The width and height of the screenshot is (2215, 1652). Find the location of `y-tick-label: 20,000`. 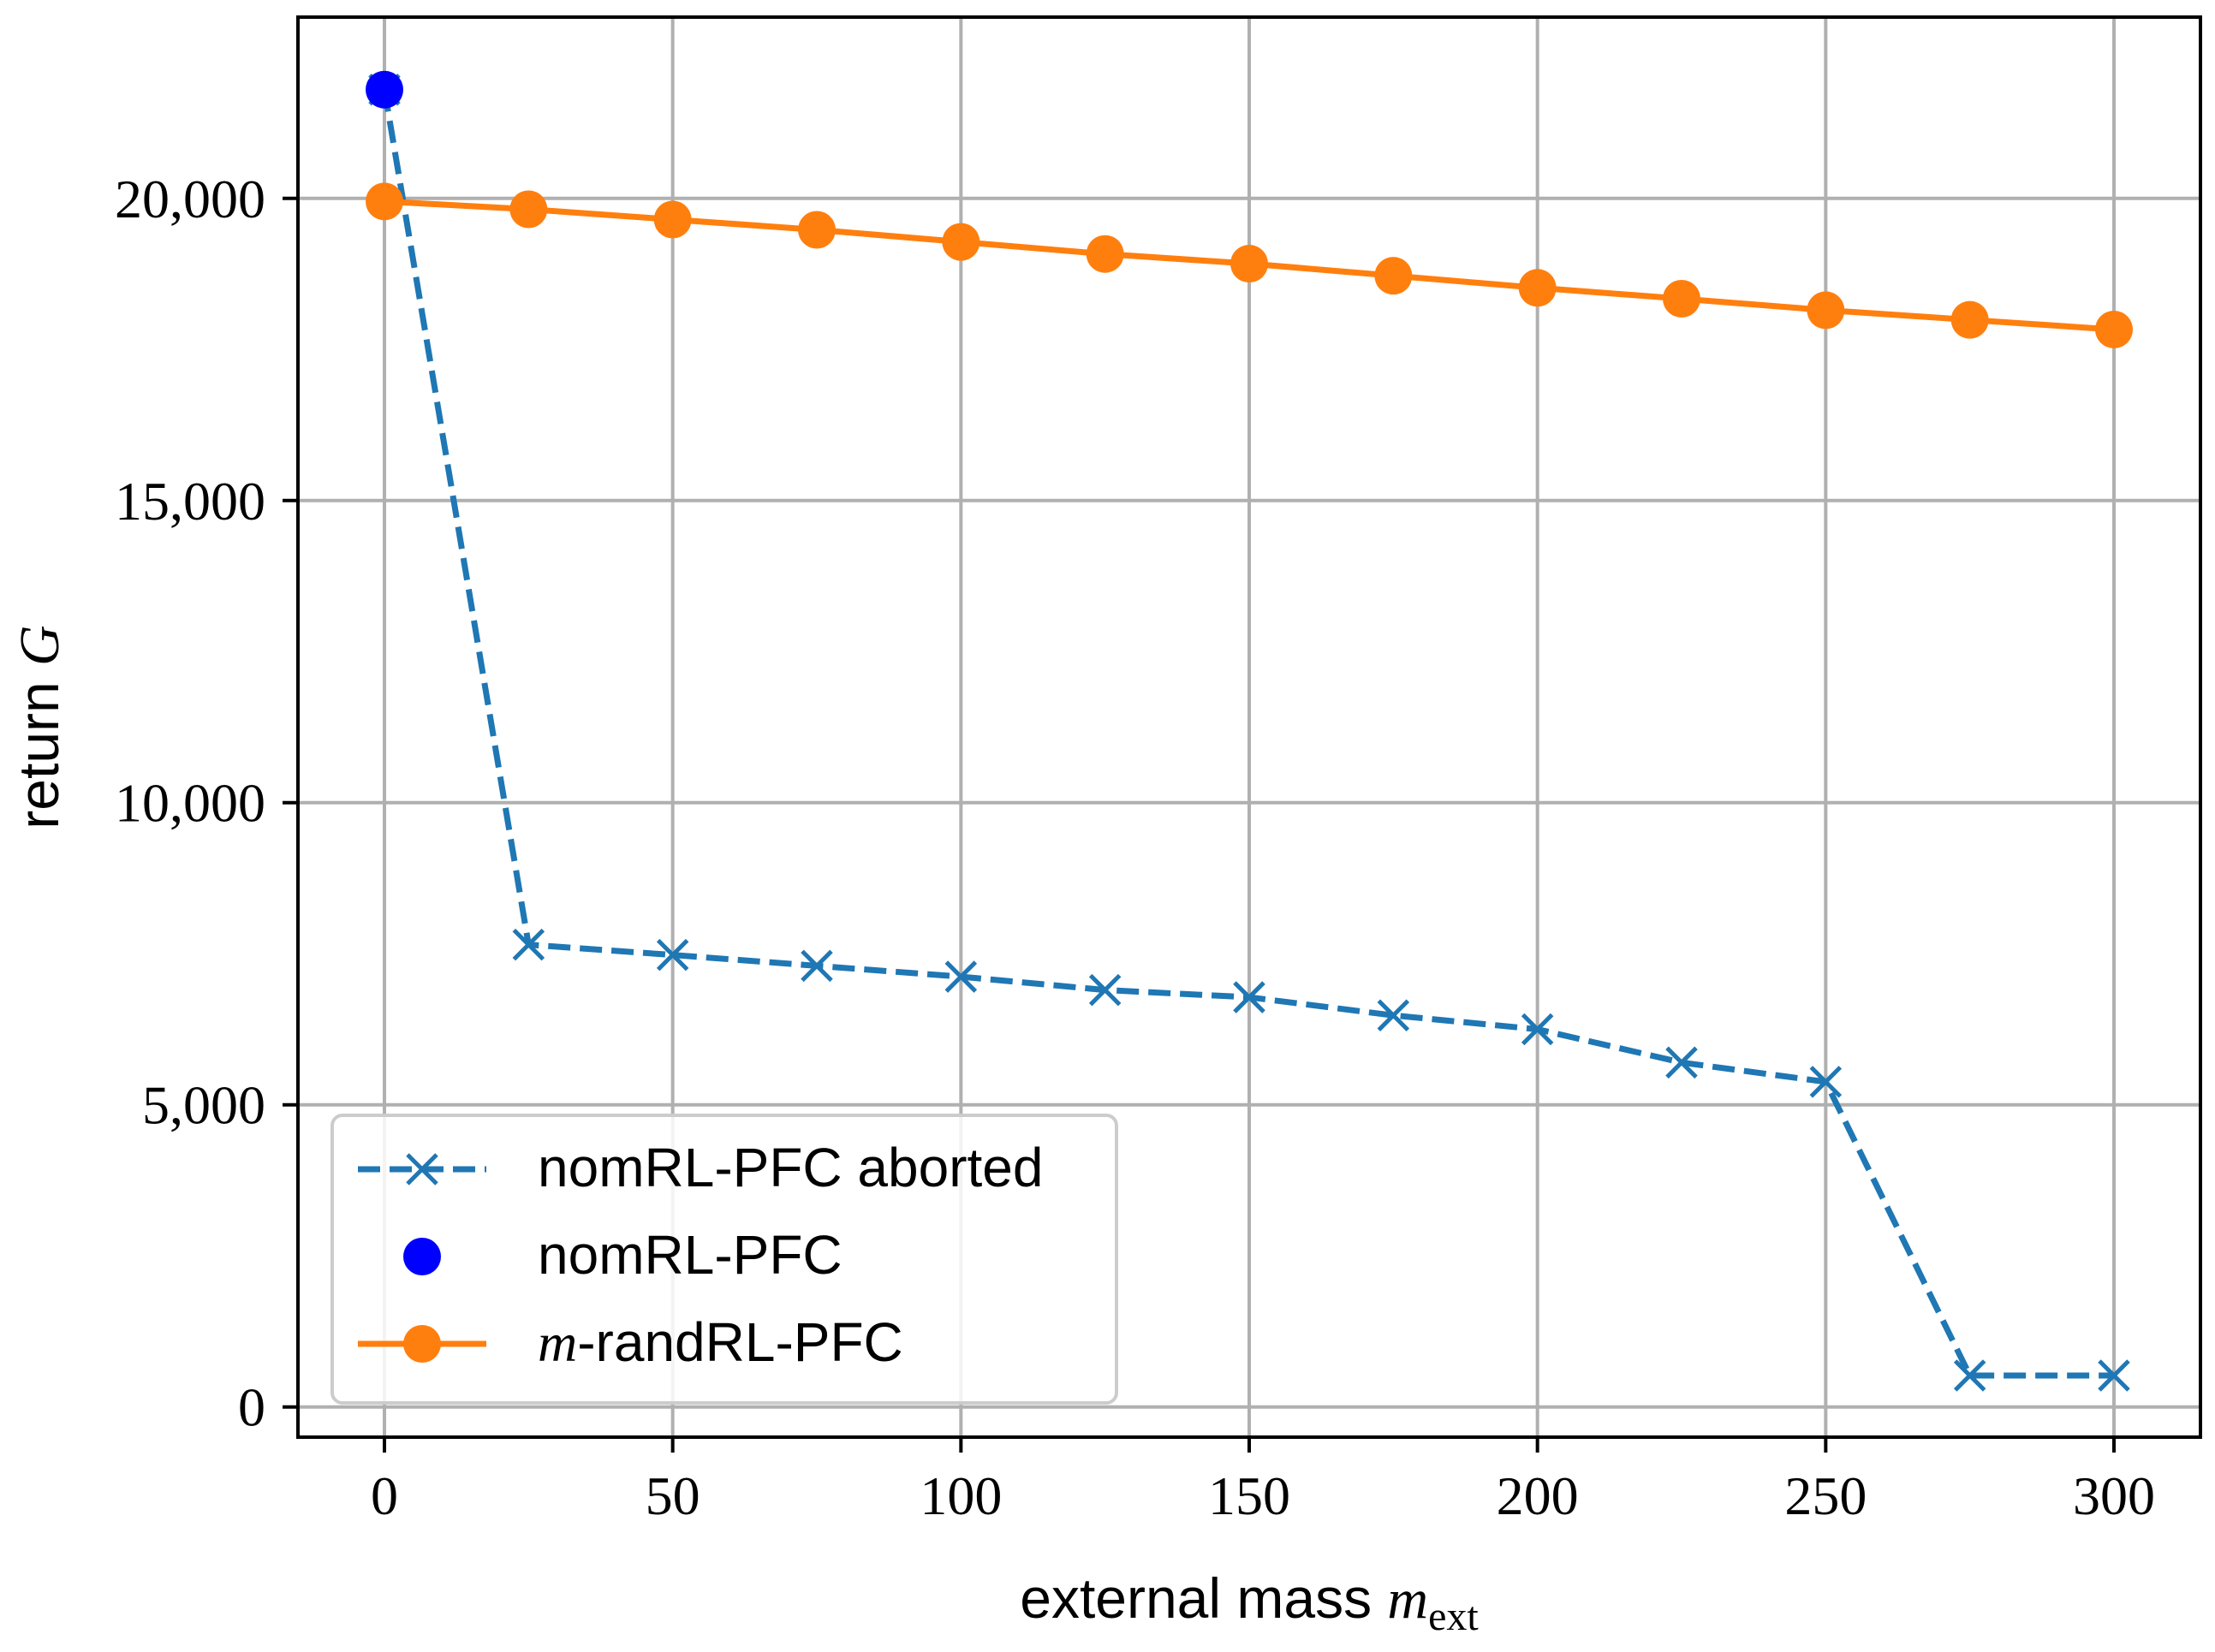

y-tick-label: 20,000 is located at coordinates (190, 199).